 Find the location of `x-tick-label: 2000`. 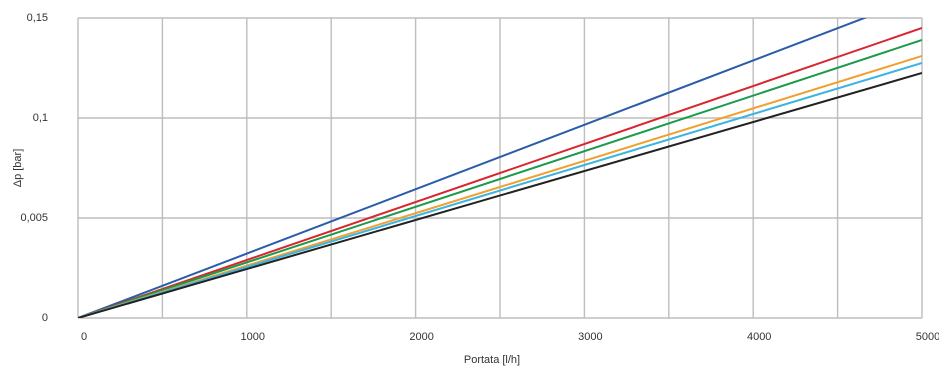

x-tick-label: 2000 is located at coordinates (421, 337).